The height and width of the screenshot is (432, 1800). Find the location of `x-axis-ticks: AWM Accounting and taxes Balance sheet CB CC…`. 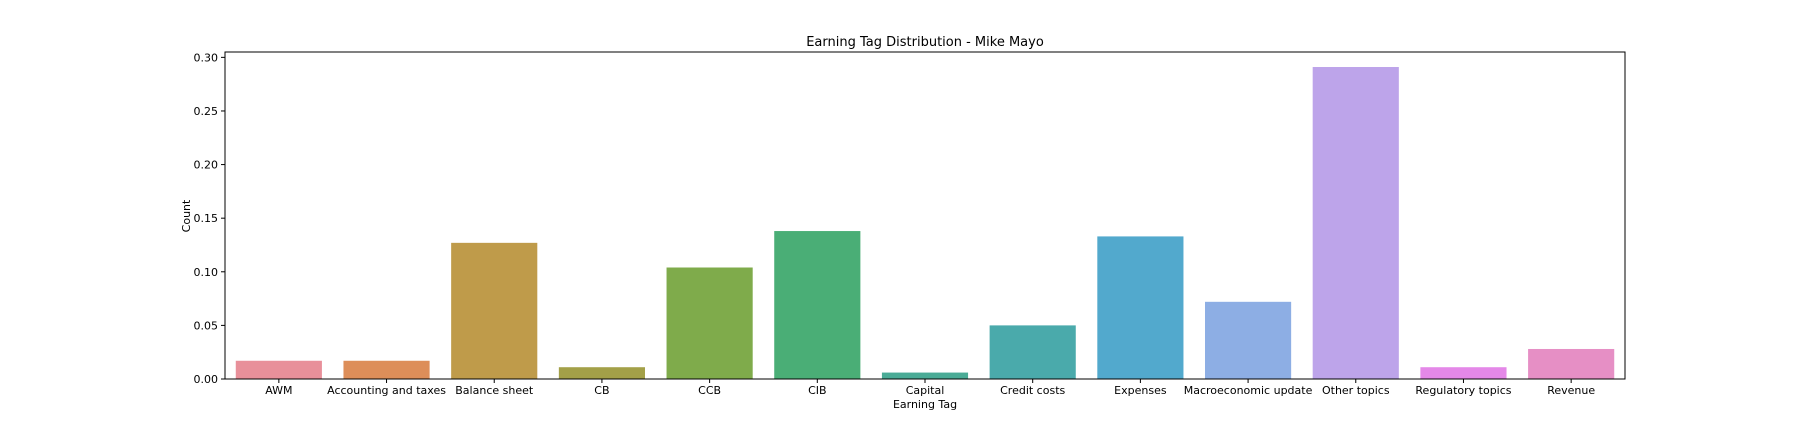

x-axis-ticks: AWM Accounting and taxes Balance sheet CB CC… is located at coordinates (930, 388).